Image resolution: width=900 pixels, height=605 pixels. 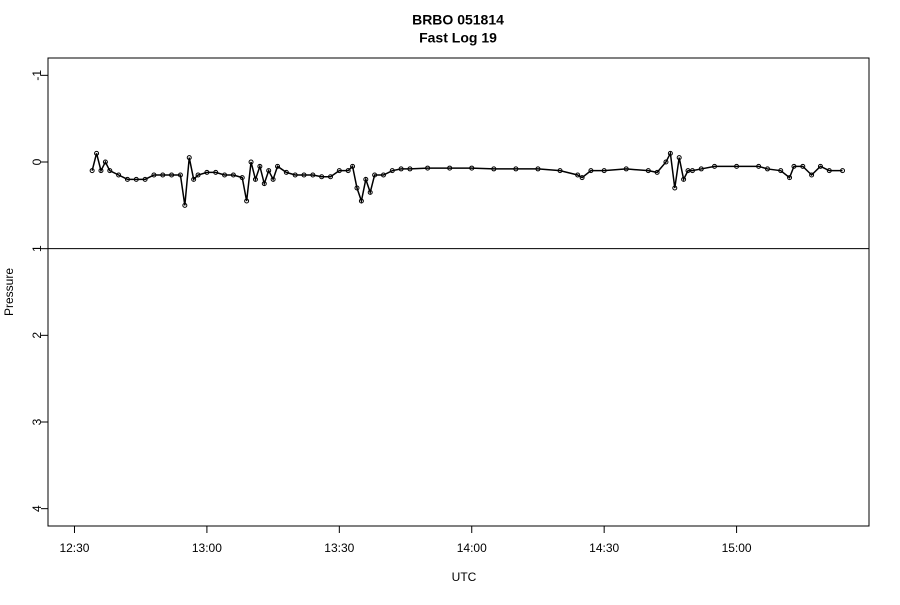 I want to click on y-axis-label: Pressure, so click(x=9, y=292).